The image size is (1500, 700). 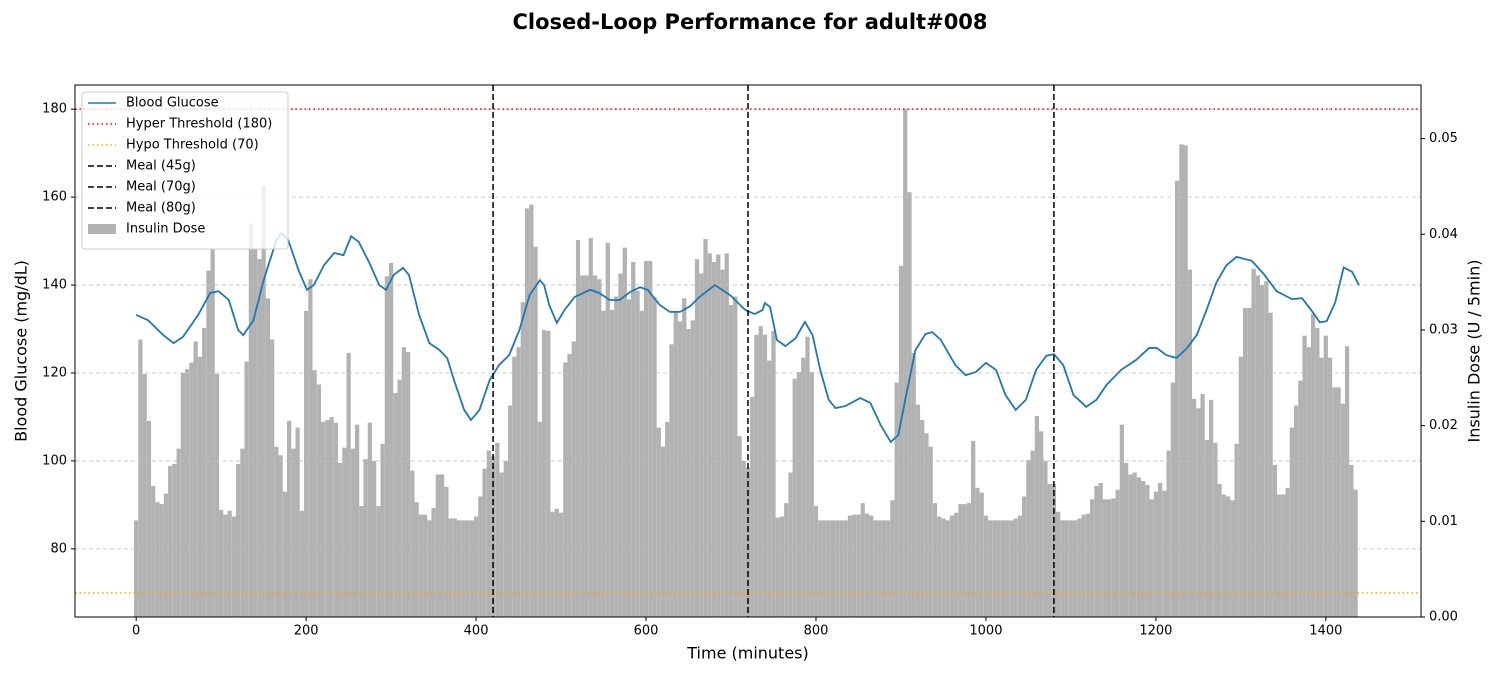 What do you see at coordinates (1155, 631) in the screenshot?
I see `x-tick-label: 1200` at bounding box center [1155, 631].